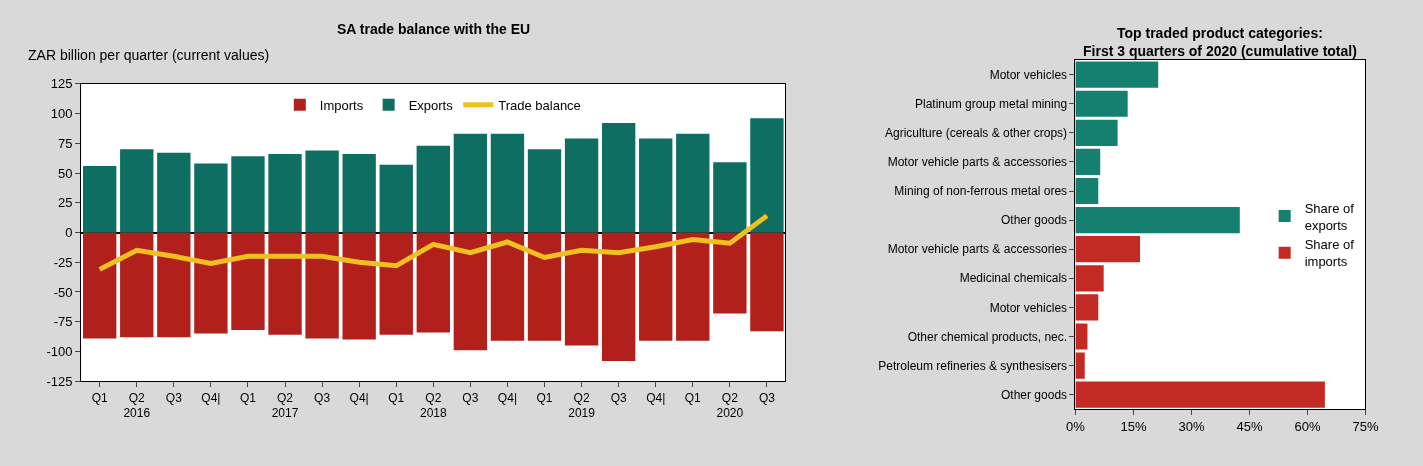  I want to click on y-axis-title: ZAR billion per quarter (current values), so click(149, 55).